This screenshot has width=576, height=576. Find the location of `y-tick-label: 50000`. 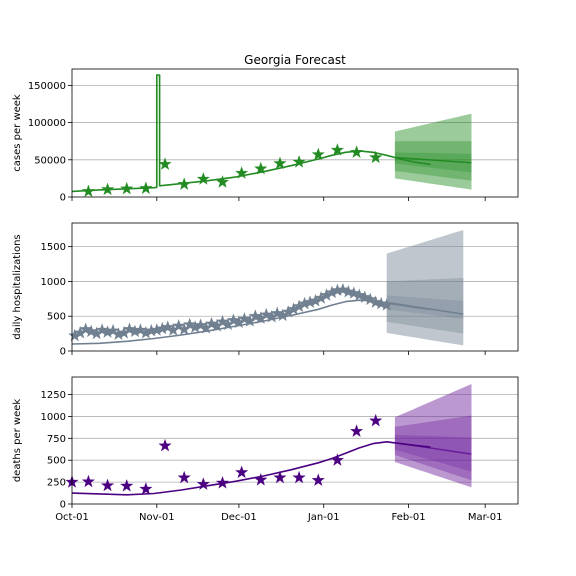

y-tick-label: 50000 is located at coordinates (50, 160).